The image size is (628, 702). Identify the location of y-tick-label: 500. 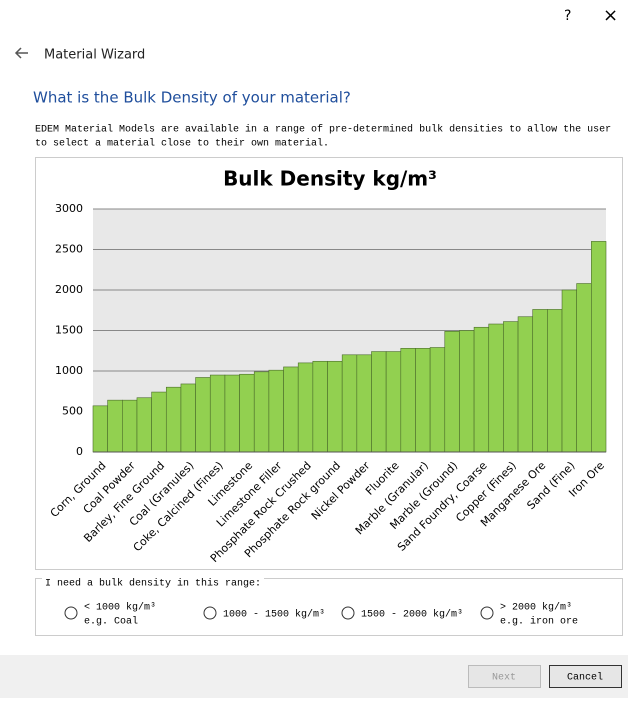
(72, 411).